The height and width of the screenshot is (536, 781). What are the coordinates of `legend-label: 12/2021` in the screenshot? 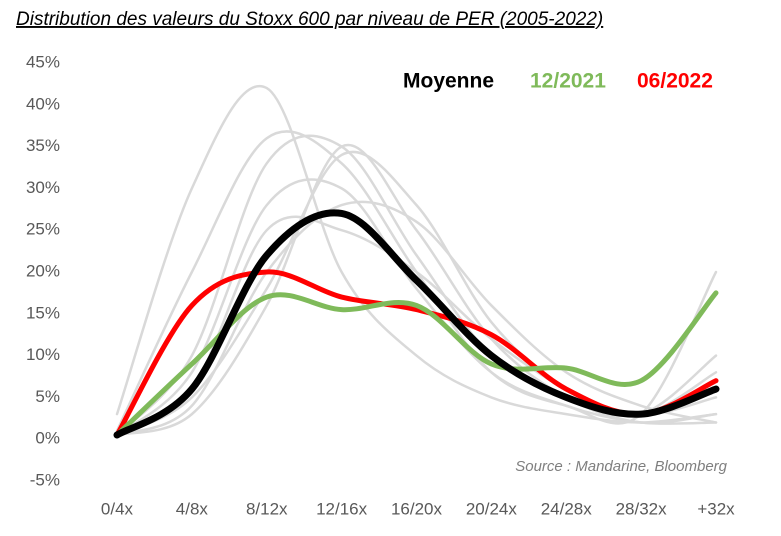 It's located at (568, 81).